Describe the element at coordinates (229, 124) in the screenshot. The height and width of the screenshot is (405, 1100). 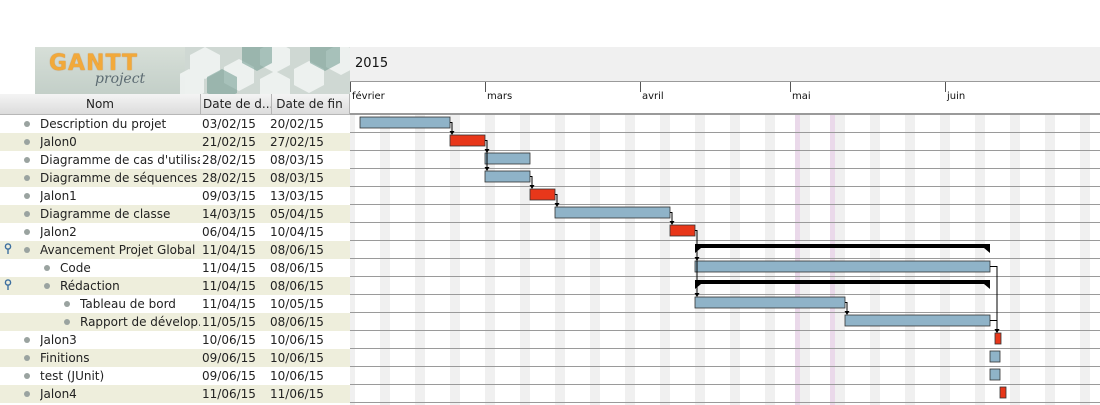
I see `task-start-date: 03/02/15` at that location.